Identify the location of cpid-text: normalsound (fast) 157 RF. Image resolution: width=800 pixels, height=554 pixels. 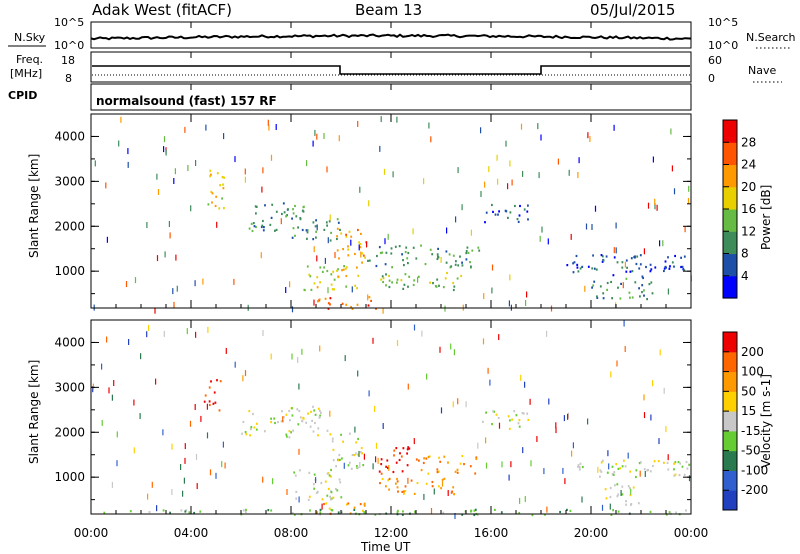
(186, 101).